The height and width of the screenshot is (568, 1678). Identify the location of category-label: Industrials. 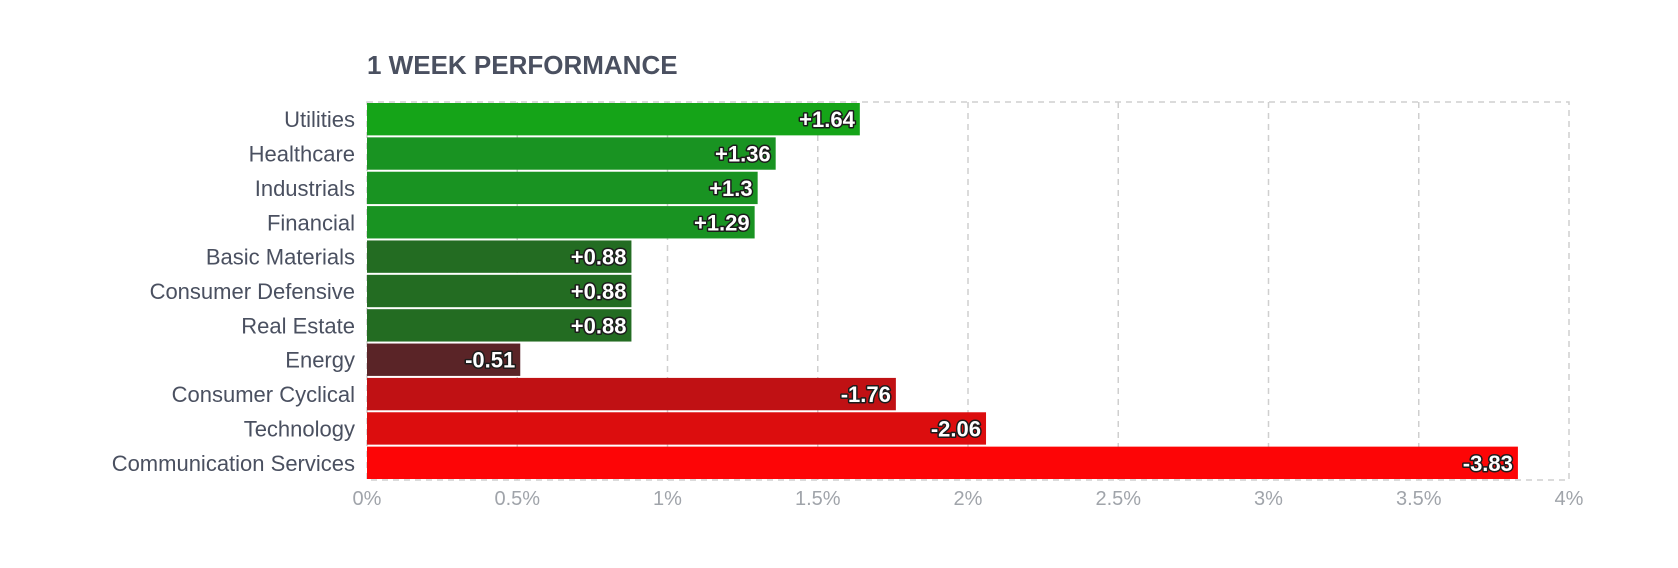
(305, 188).